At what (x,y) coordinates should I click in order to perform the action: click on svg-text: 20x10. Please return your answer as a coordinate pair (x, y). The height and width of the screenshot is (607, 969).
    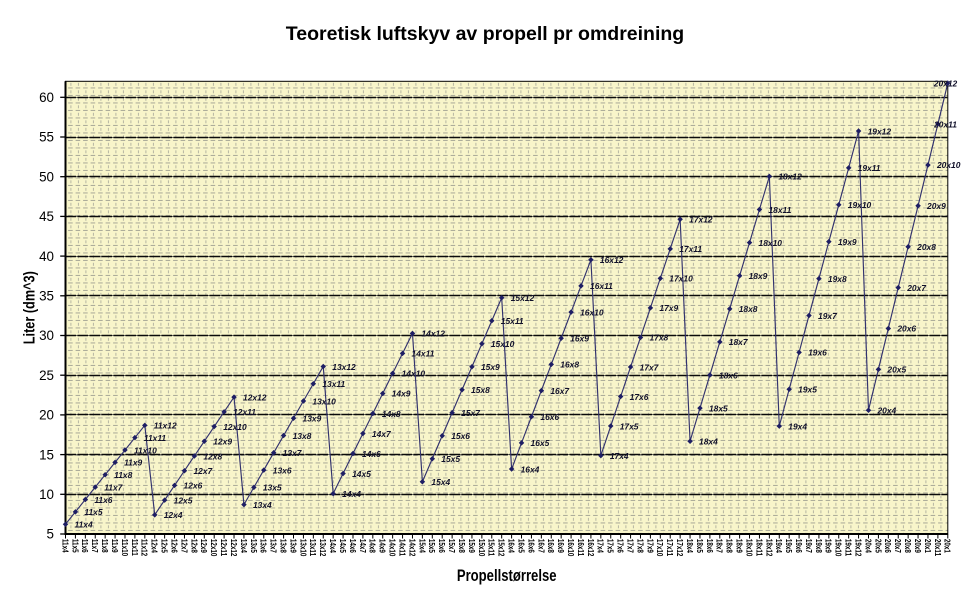
    Looking at the image, I should click on (948, 165).